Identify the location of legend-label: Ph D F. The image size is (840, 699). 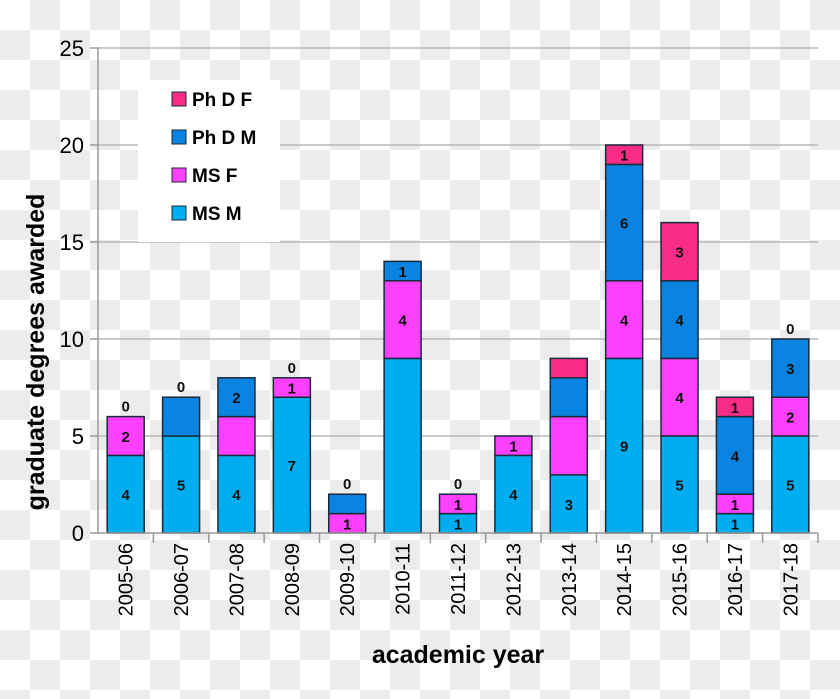
(222, 100).